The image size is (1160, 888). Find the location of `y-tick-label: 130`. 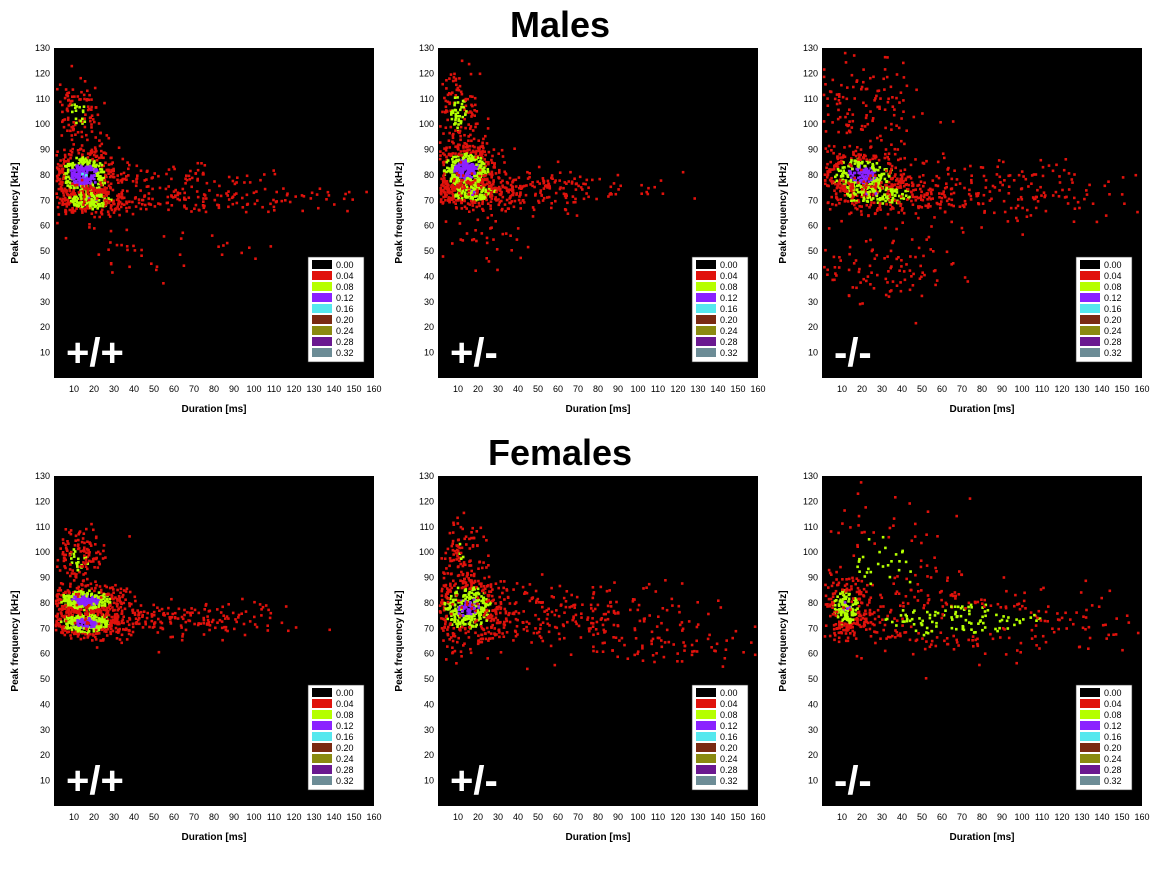

y-tick-label: 130 is located at coordinates (810, 48).